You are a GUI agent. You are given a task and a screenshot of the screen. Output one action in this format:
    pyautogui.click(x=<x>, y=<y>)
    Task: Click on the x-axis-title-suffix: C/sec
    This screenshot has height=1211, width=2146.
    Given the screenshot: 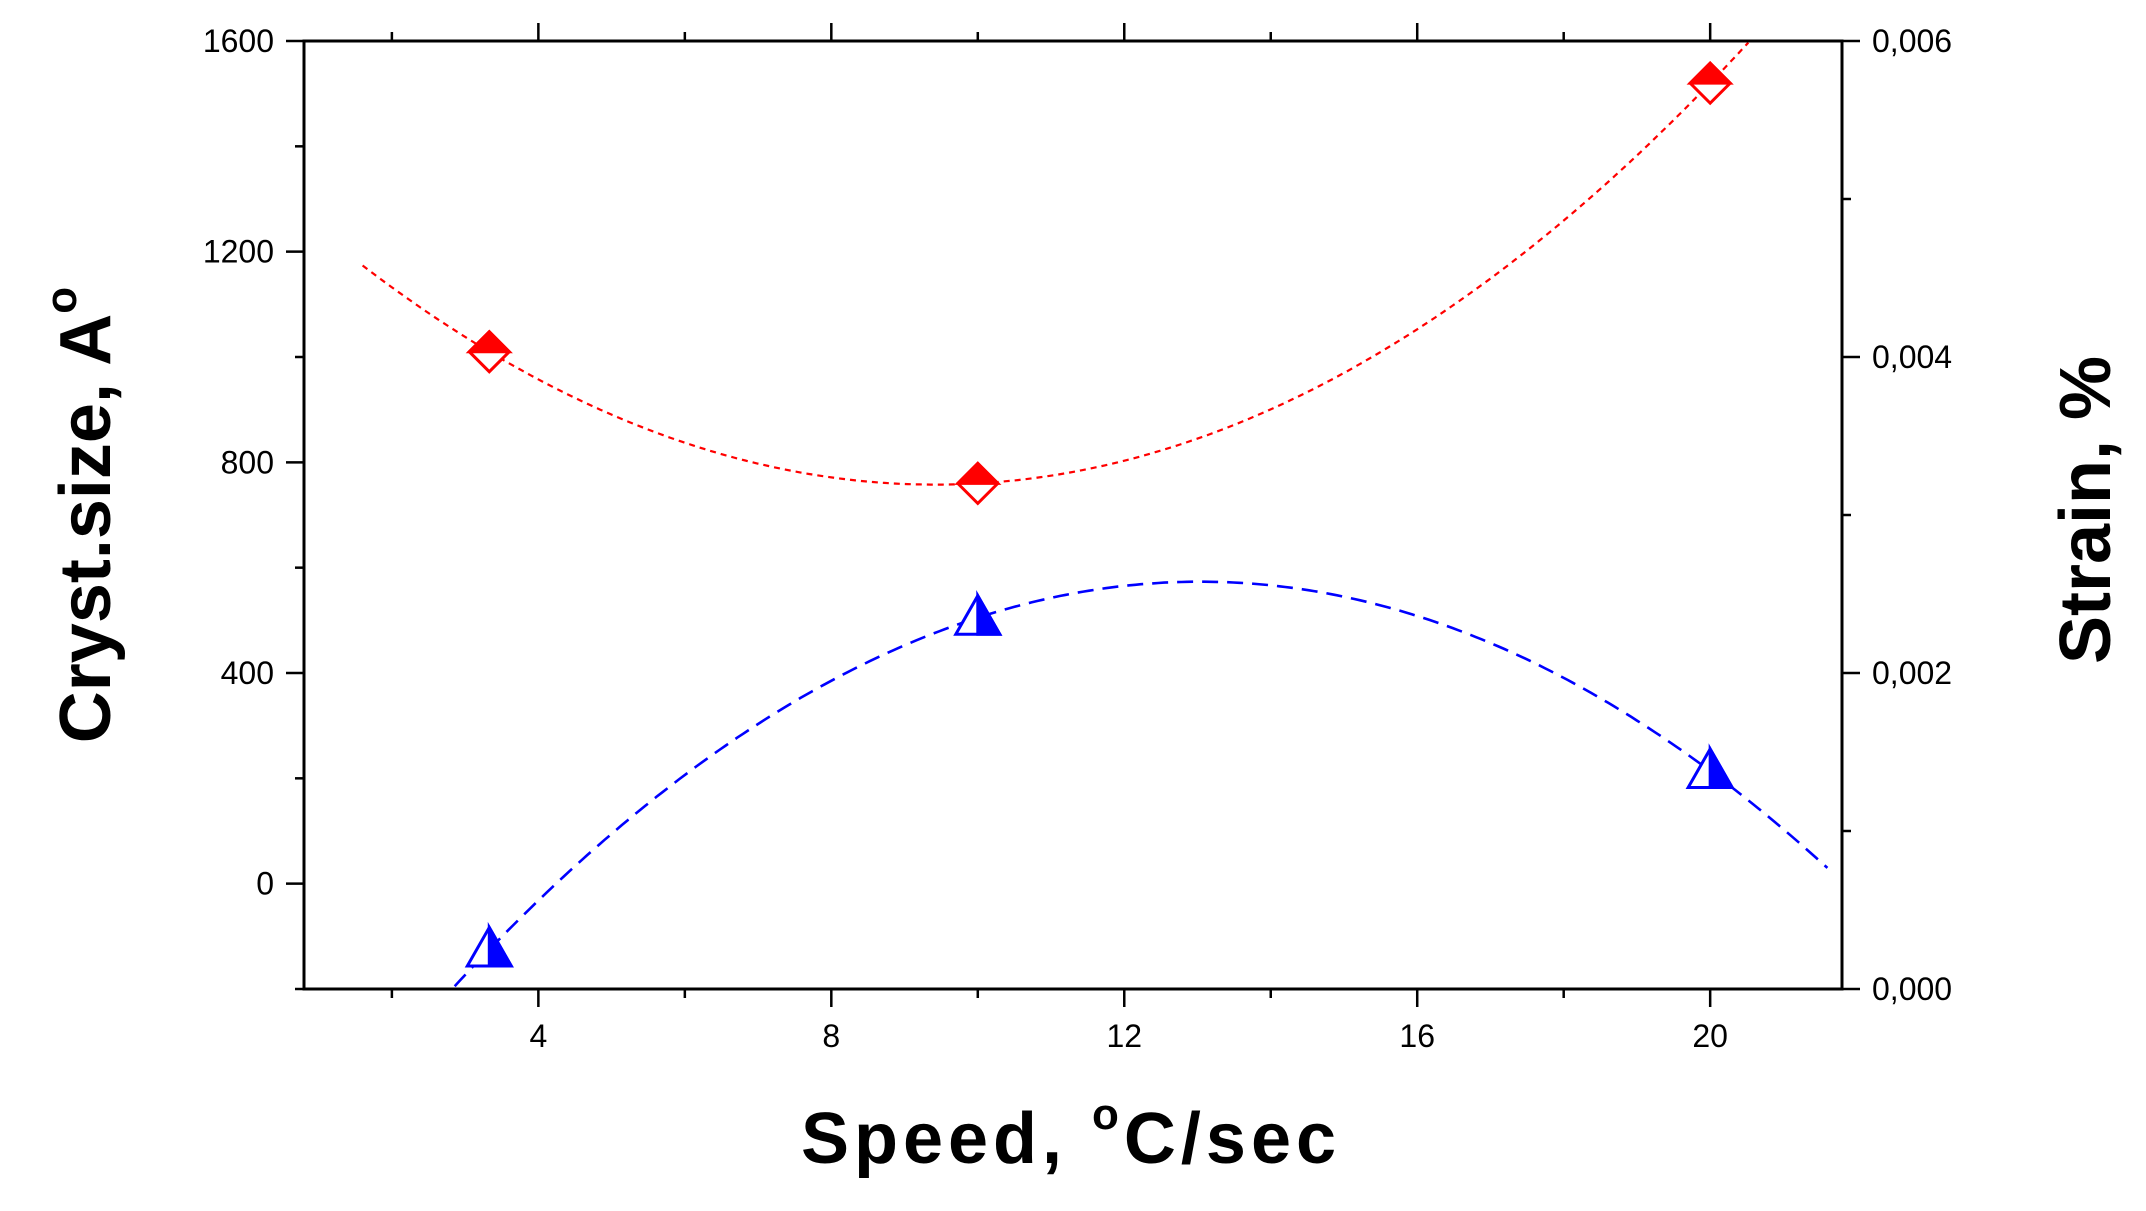 What is the action you would take?
    pyautogui.click(x=1232, y=1139)
    